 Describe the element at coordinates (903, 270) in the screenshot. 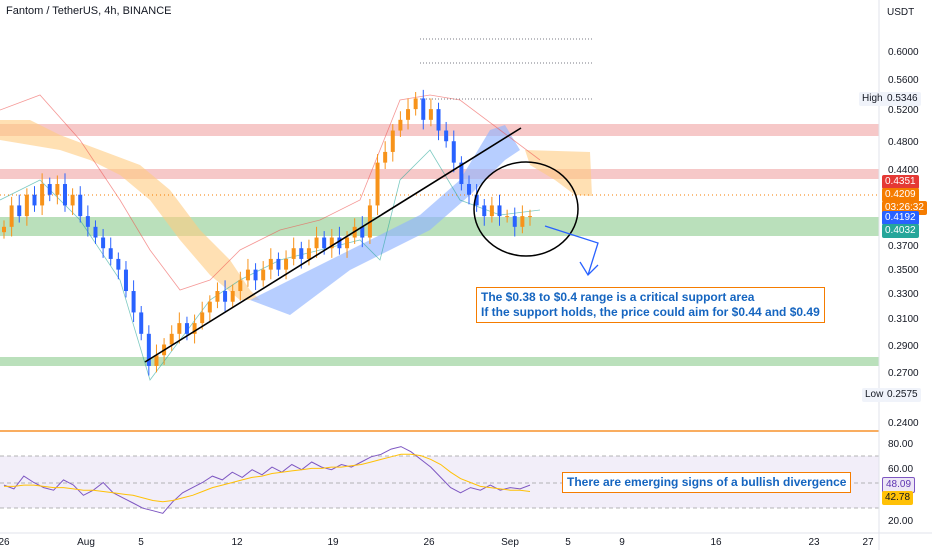

I see `y-tick-label: 0.3500` at that location.